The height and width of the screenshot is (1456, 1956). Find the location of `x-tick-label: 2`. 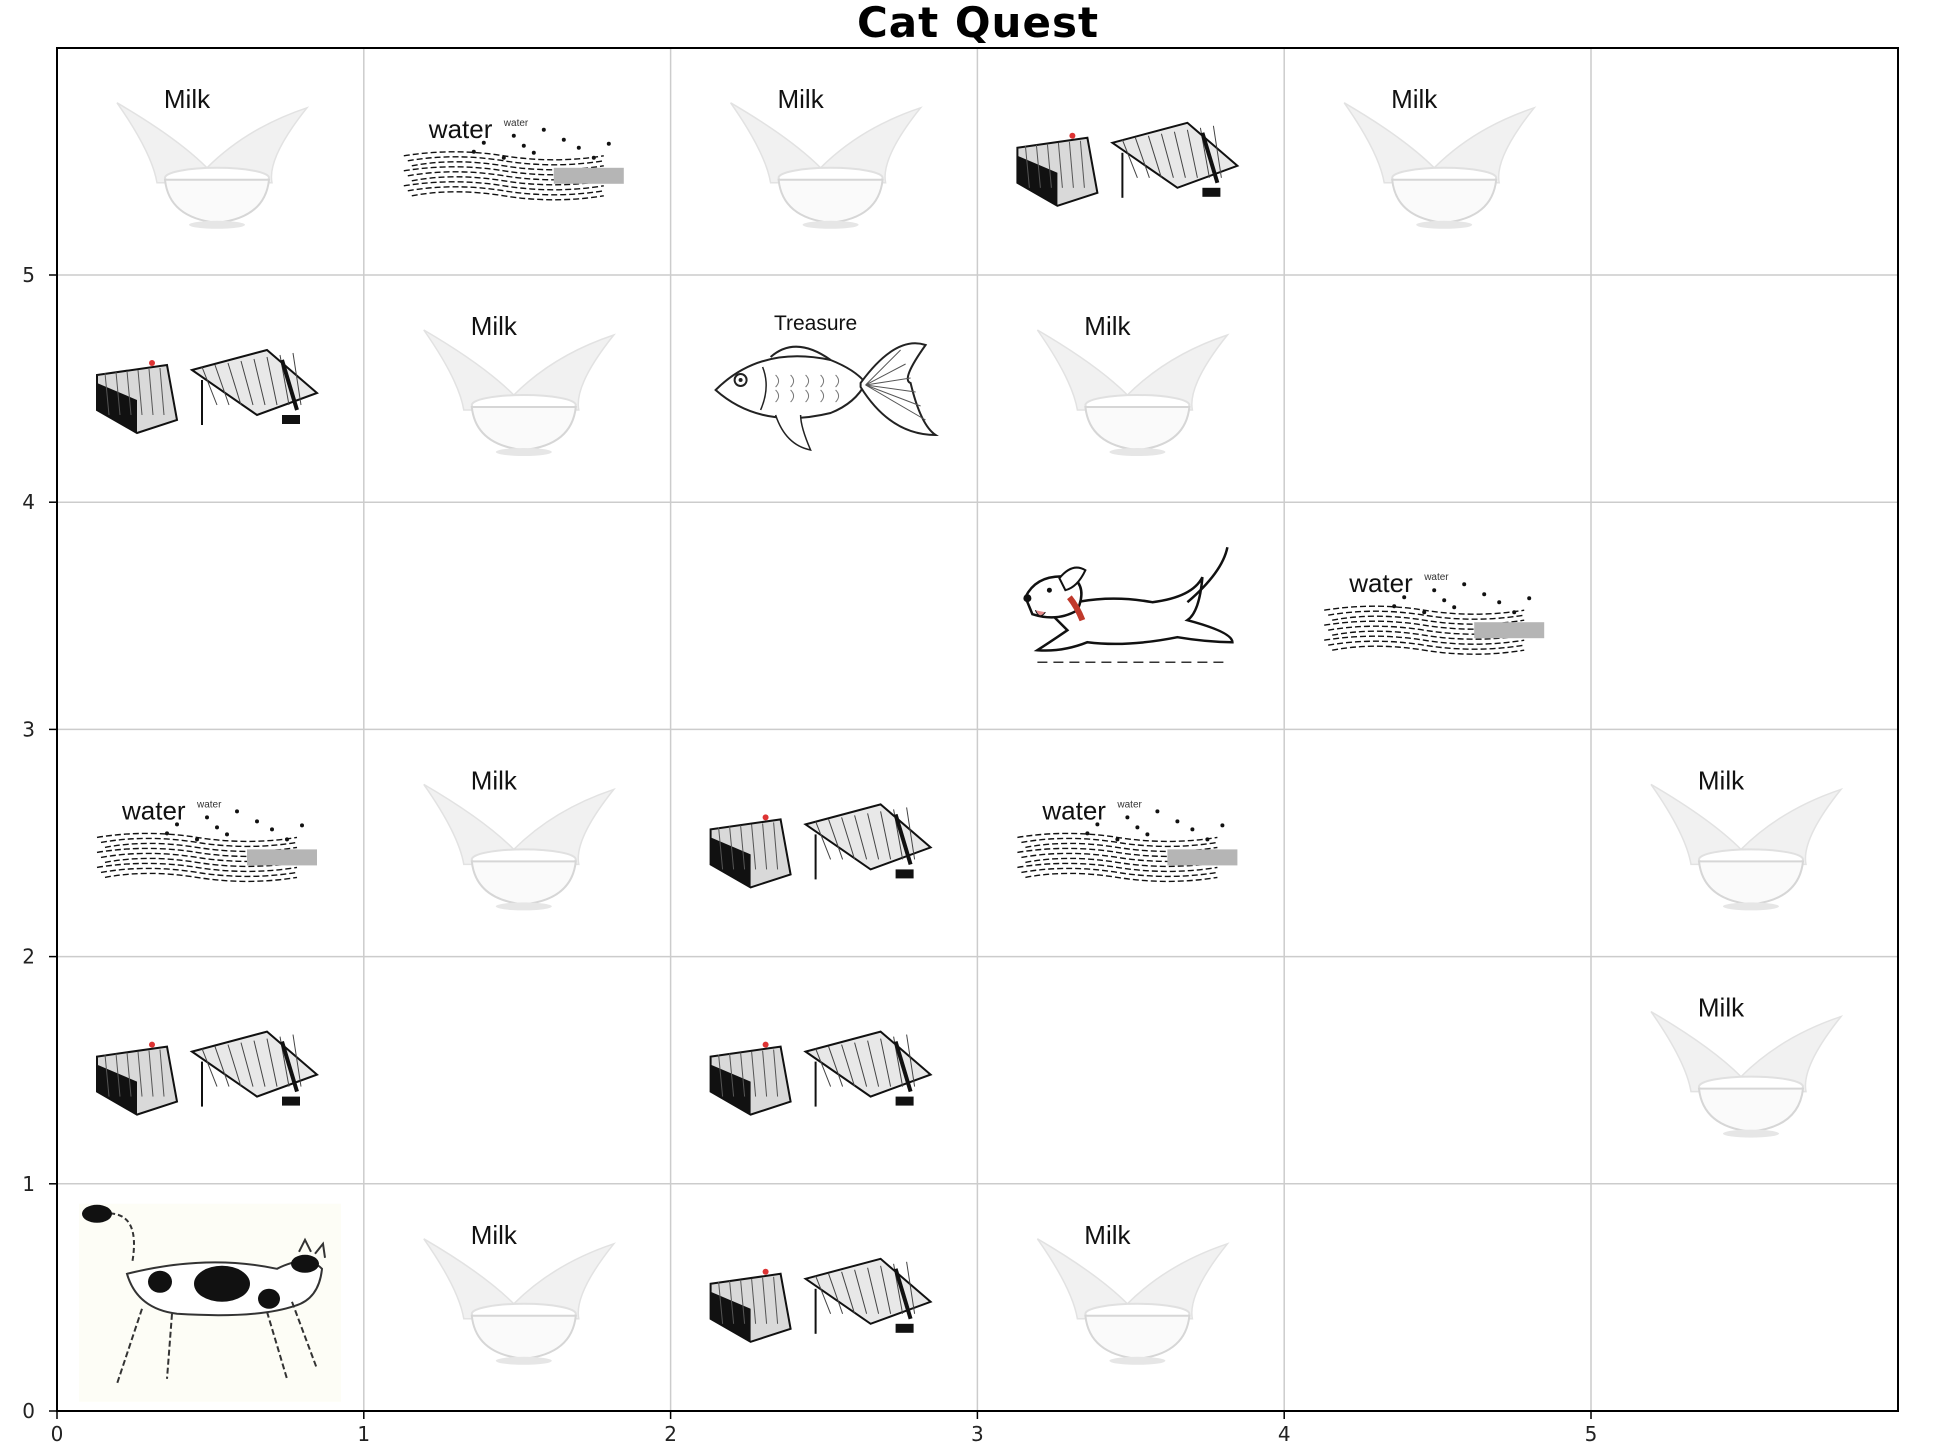

x-tick-label: 2 is located at coordinates (670, 1434).